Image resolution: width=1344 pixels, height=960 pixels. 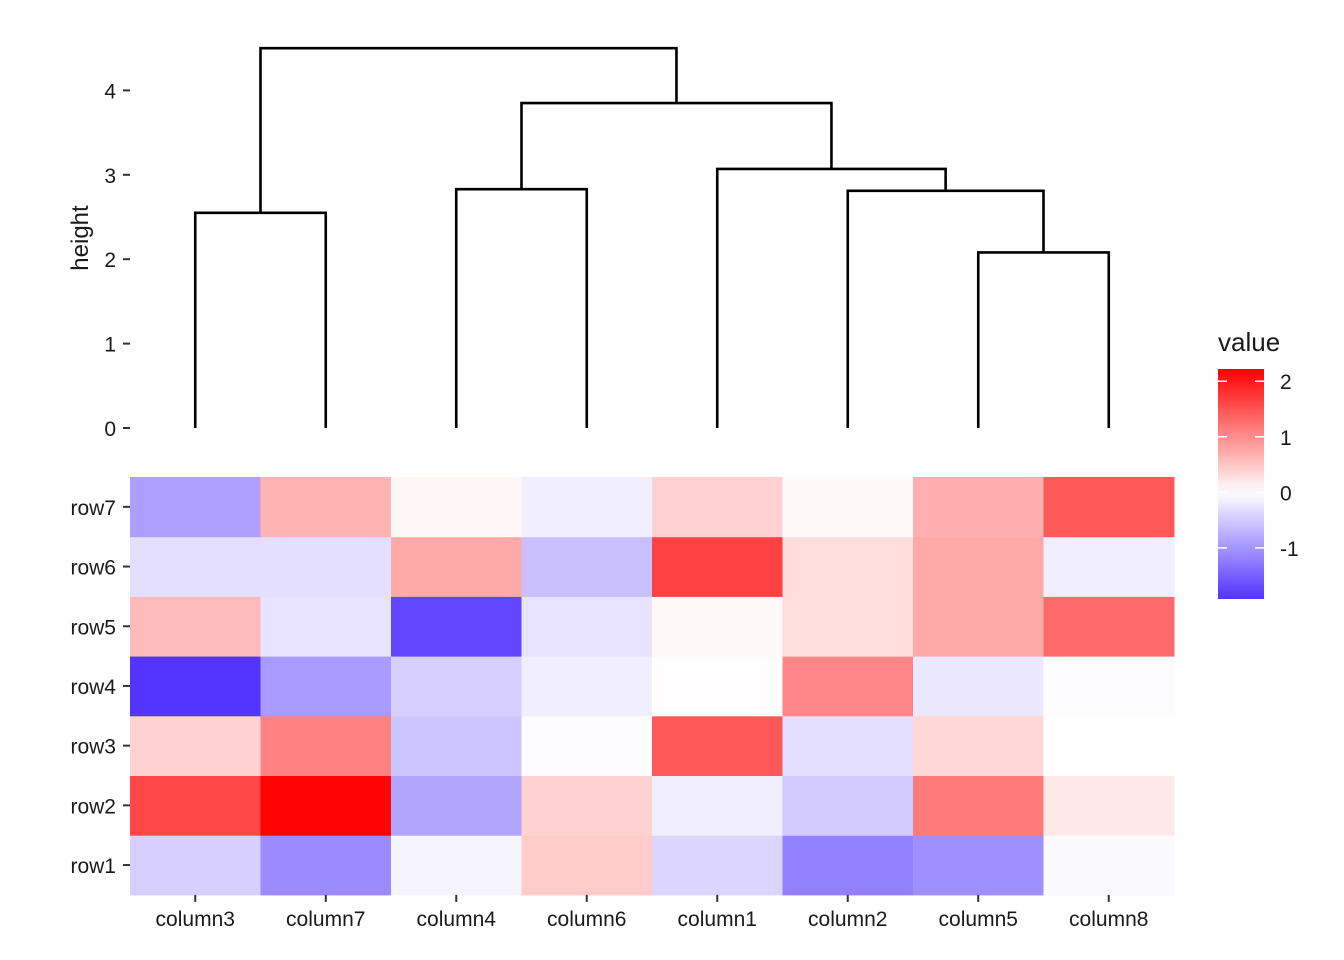 What do you see at coordinates (110, 176) in the screenshot?
I see `y-tick-label: 3` at bounding box center [110, 176].